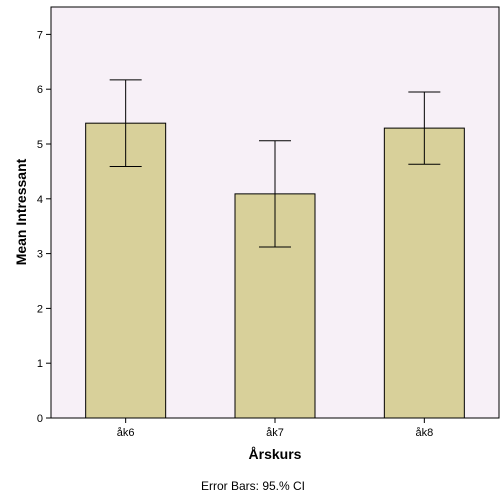 Image resolution: width=504 pixels, height=504 pixels. What do you see at coordinates (40, 419) in the screenshot?
I see `y-tick-label: 0` at bounding box center [40, 419].